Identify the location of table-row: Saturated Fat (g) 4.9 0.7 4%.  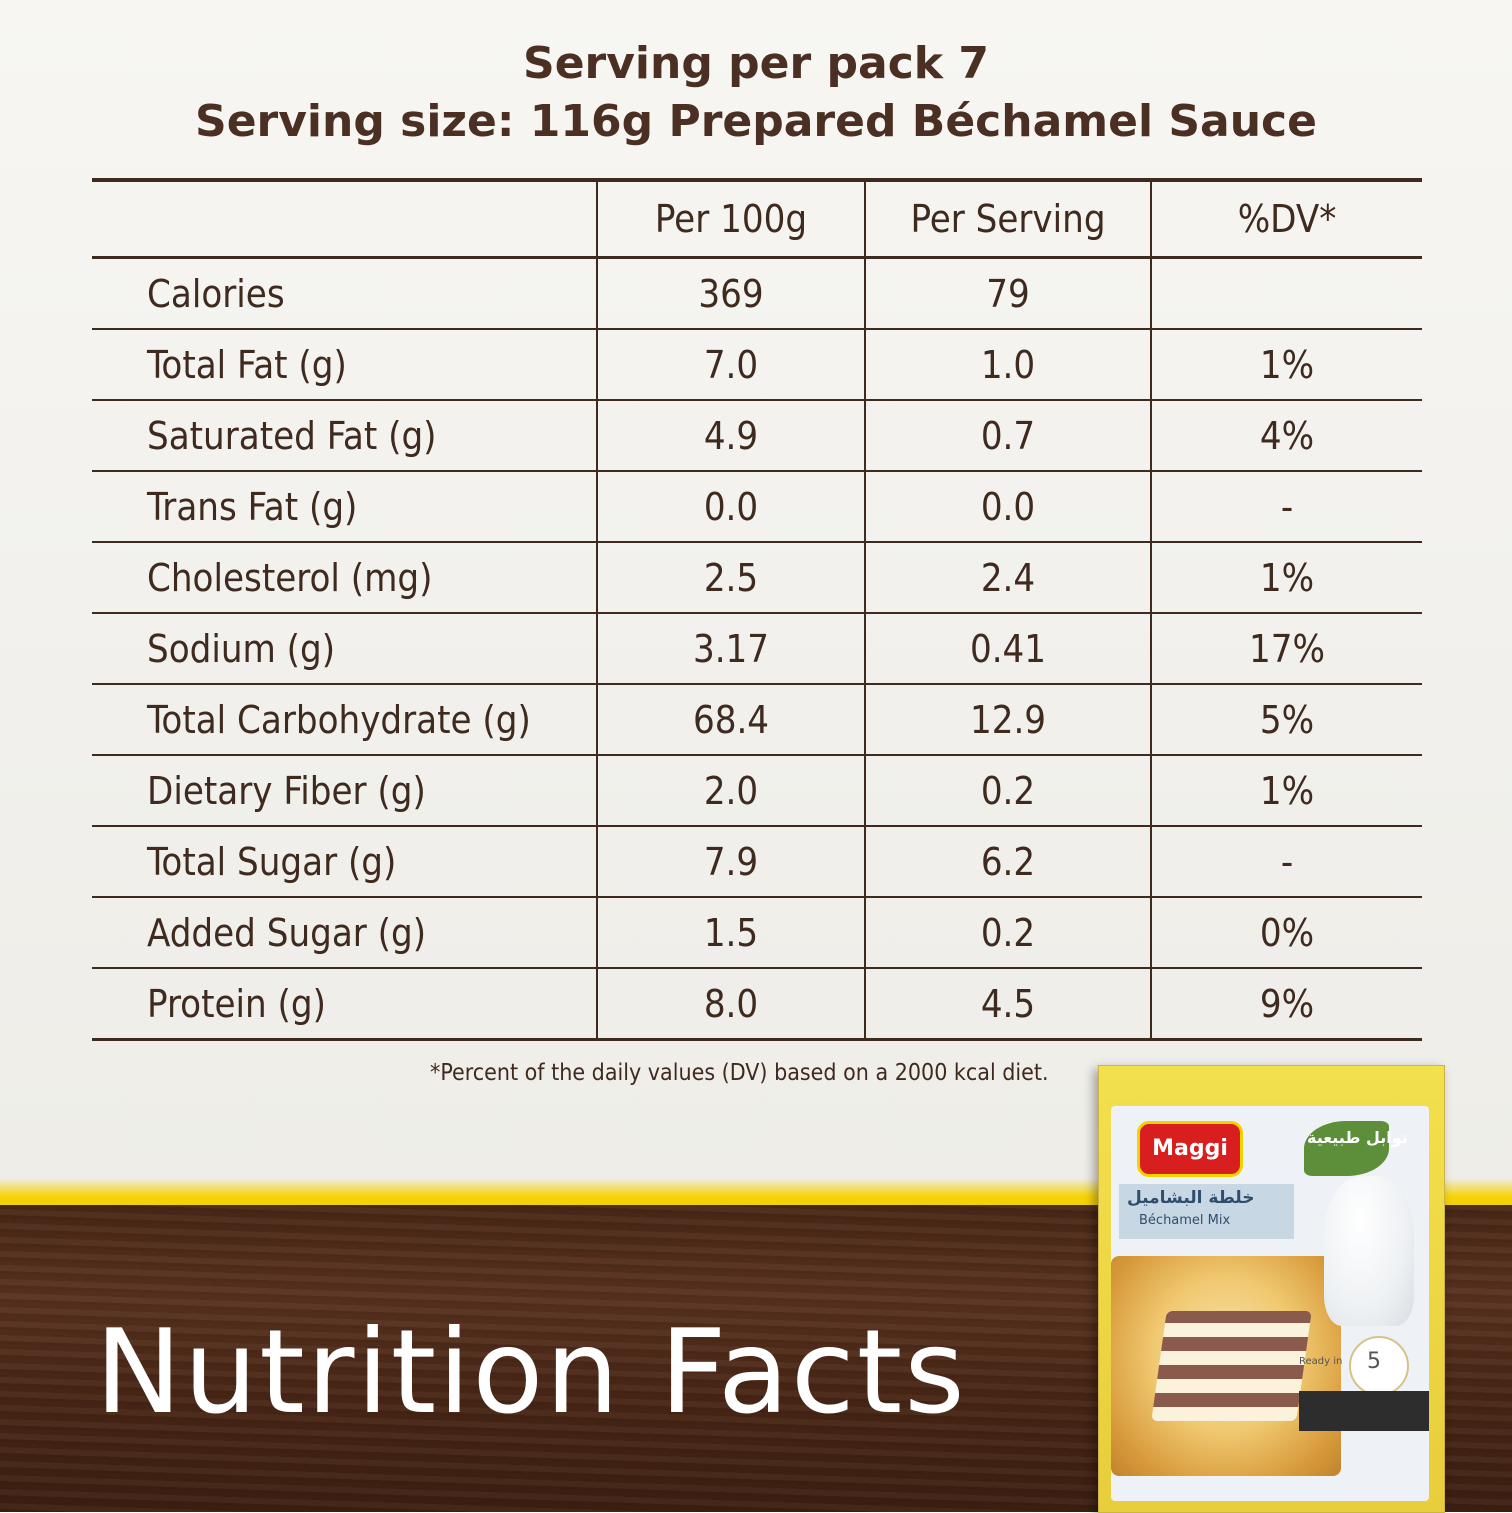
(757, 436).